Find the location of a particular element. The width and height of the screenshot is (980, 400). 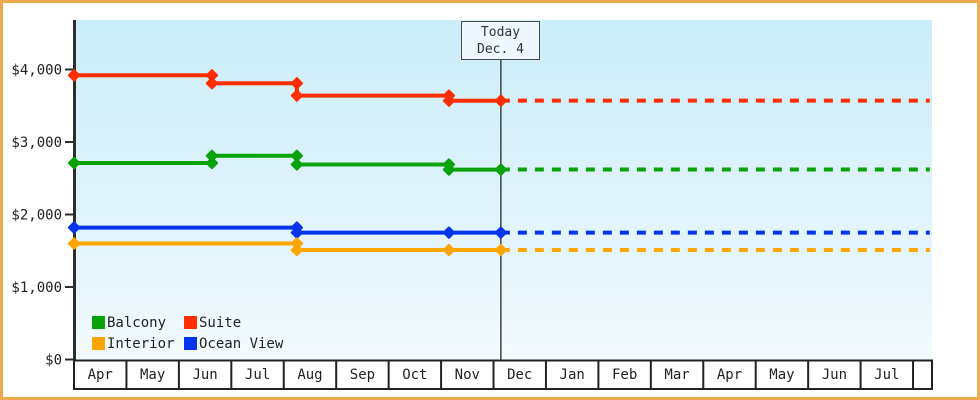

legend-label-interior: Interior is located at coordinates (141, 343).